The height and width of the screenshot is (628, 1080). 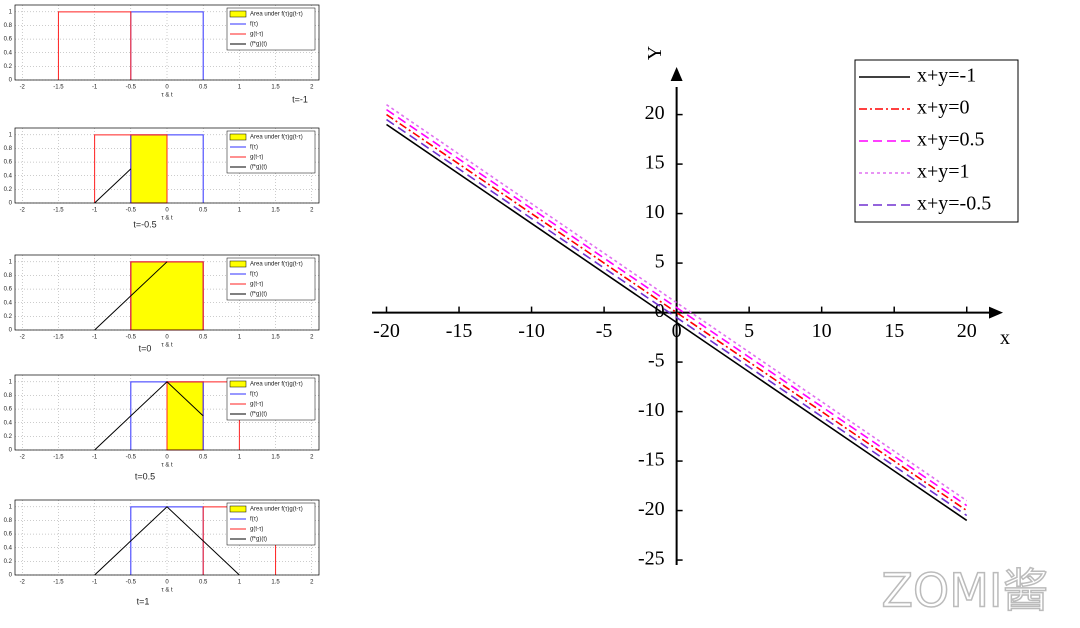 What do you see at coordinates (996, 312) in the screenshot?
I see `x-axis-arrow` at bounding box center [996, 312].